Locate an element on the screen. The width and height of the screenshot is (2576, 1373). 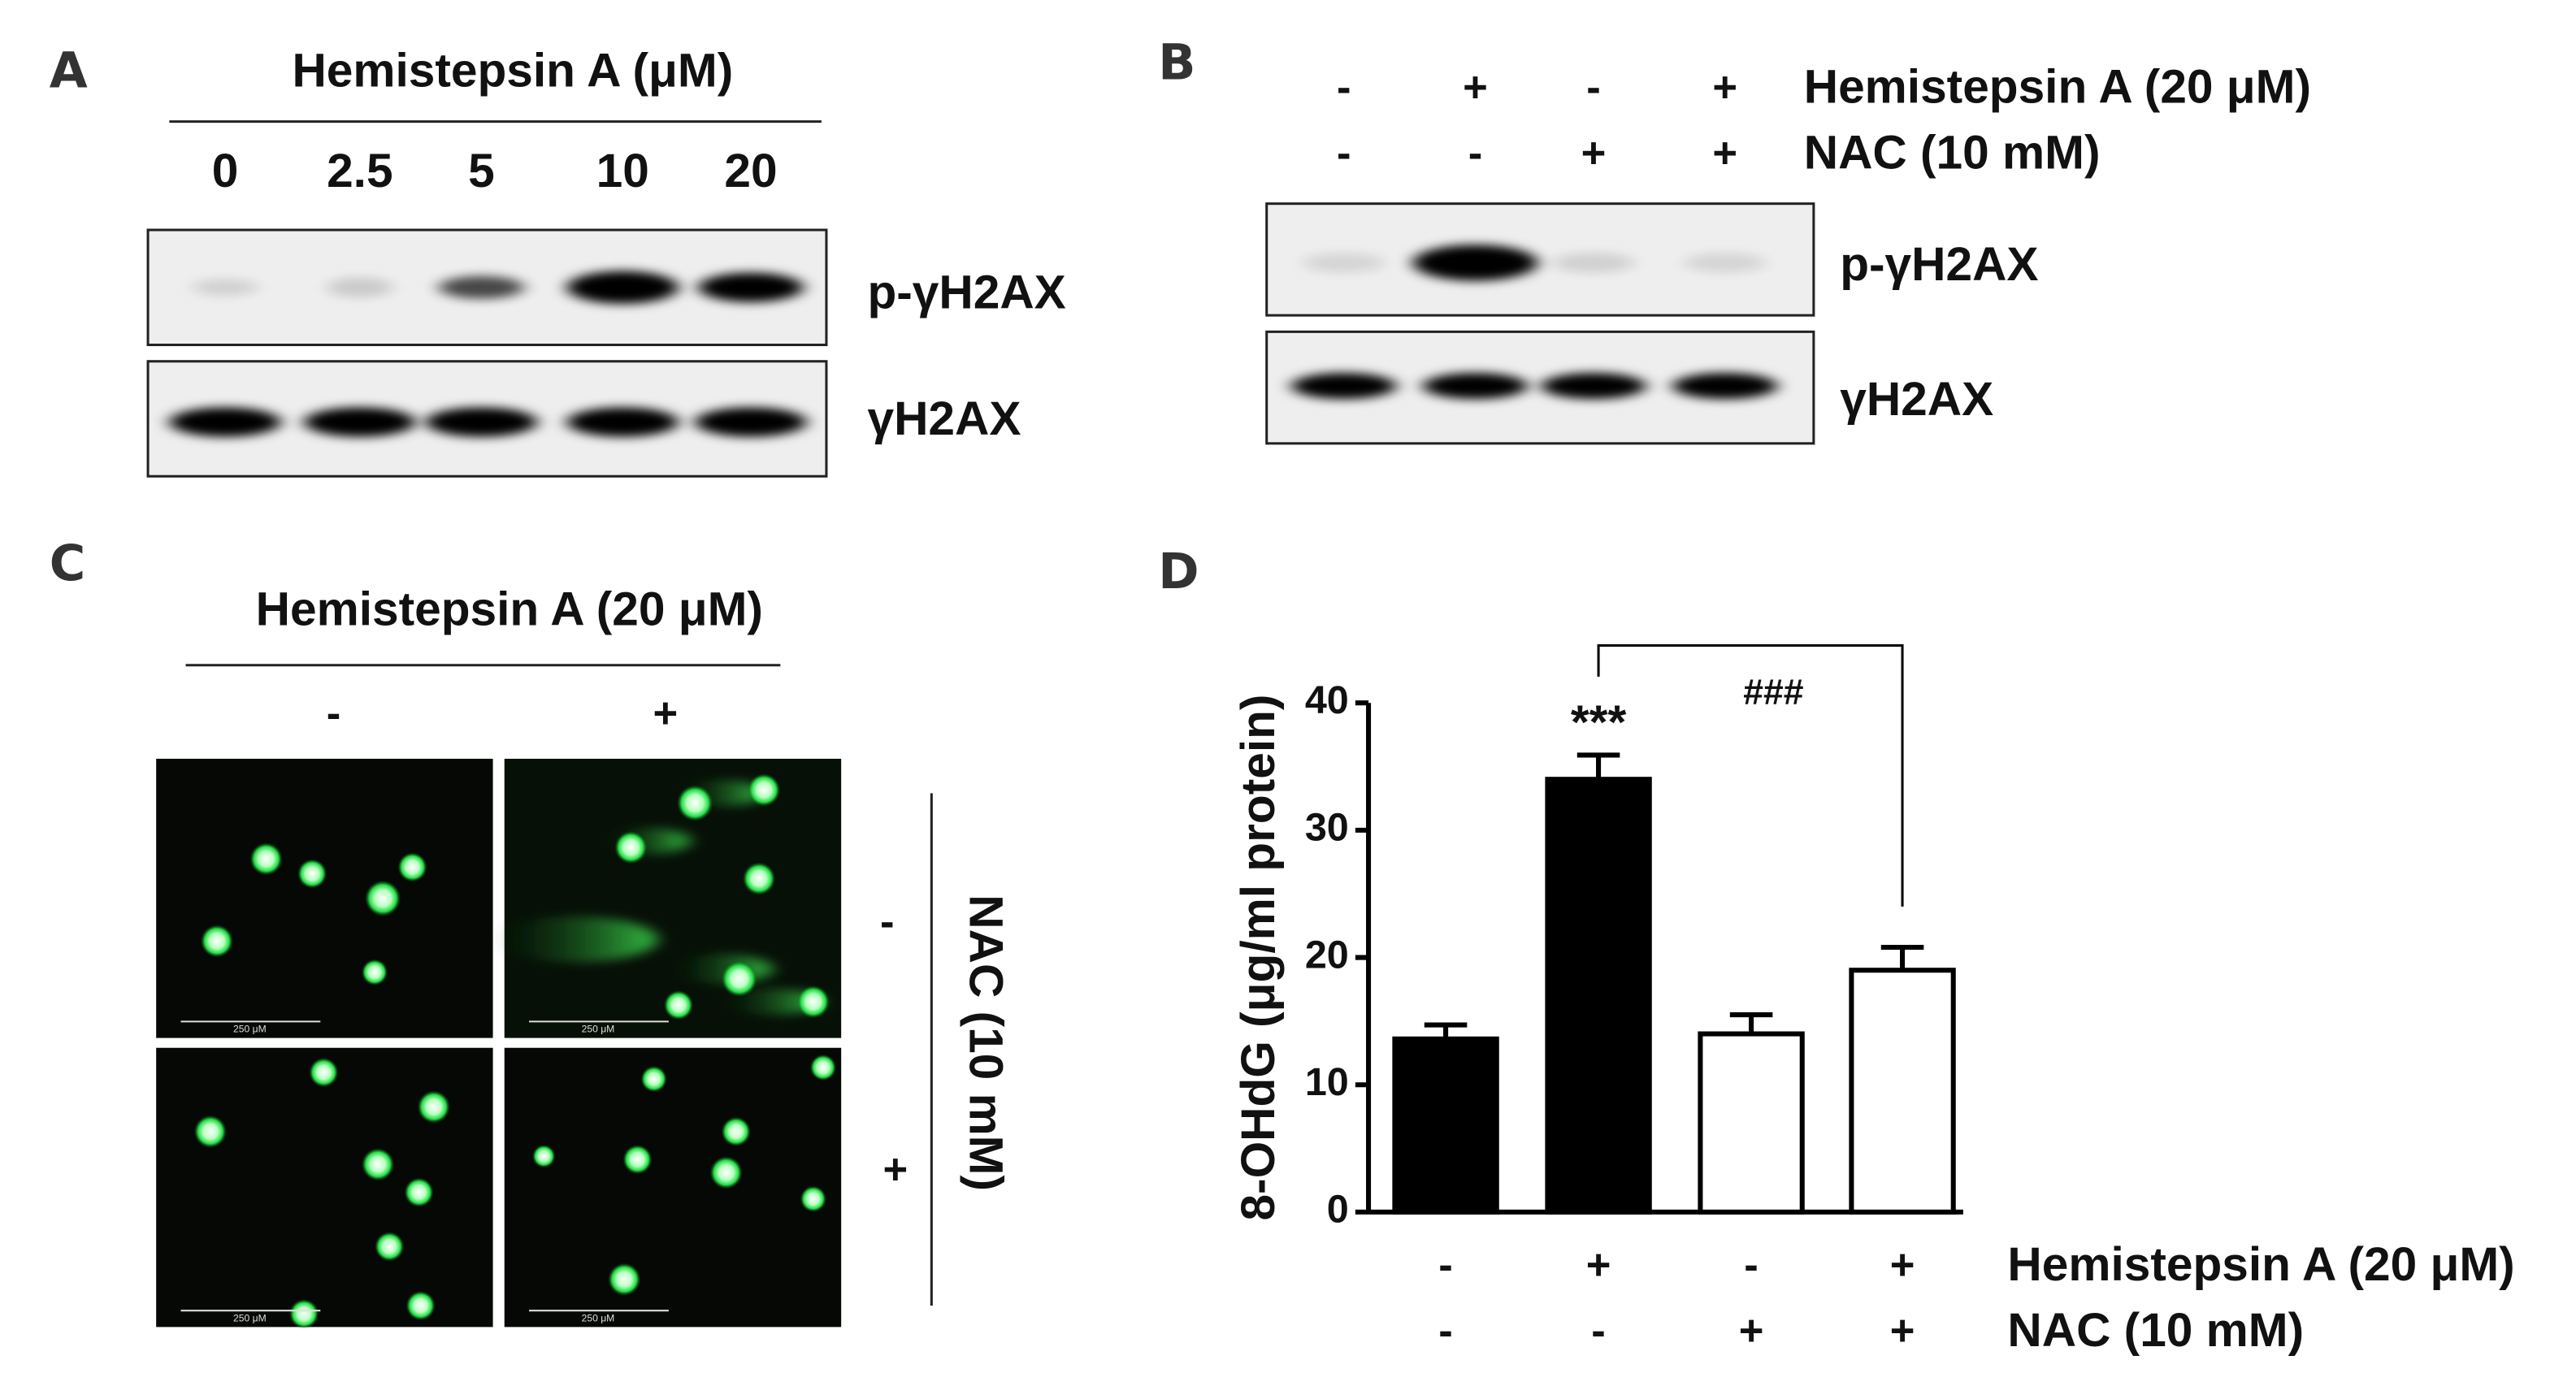
y-tick-label: 40 is located at coordinates (1327, 700).